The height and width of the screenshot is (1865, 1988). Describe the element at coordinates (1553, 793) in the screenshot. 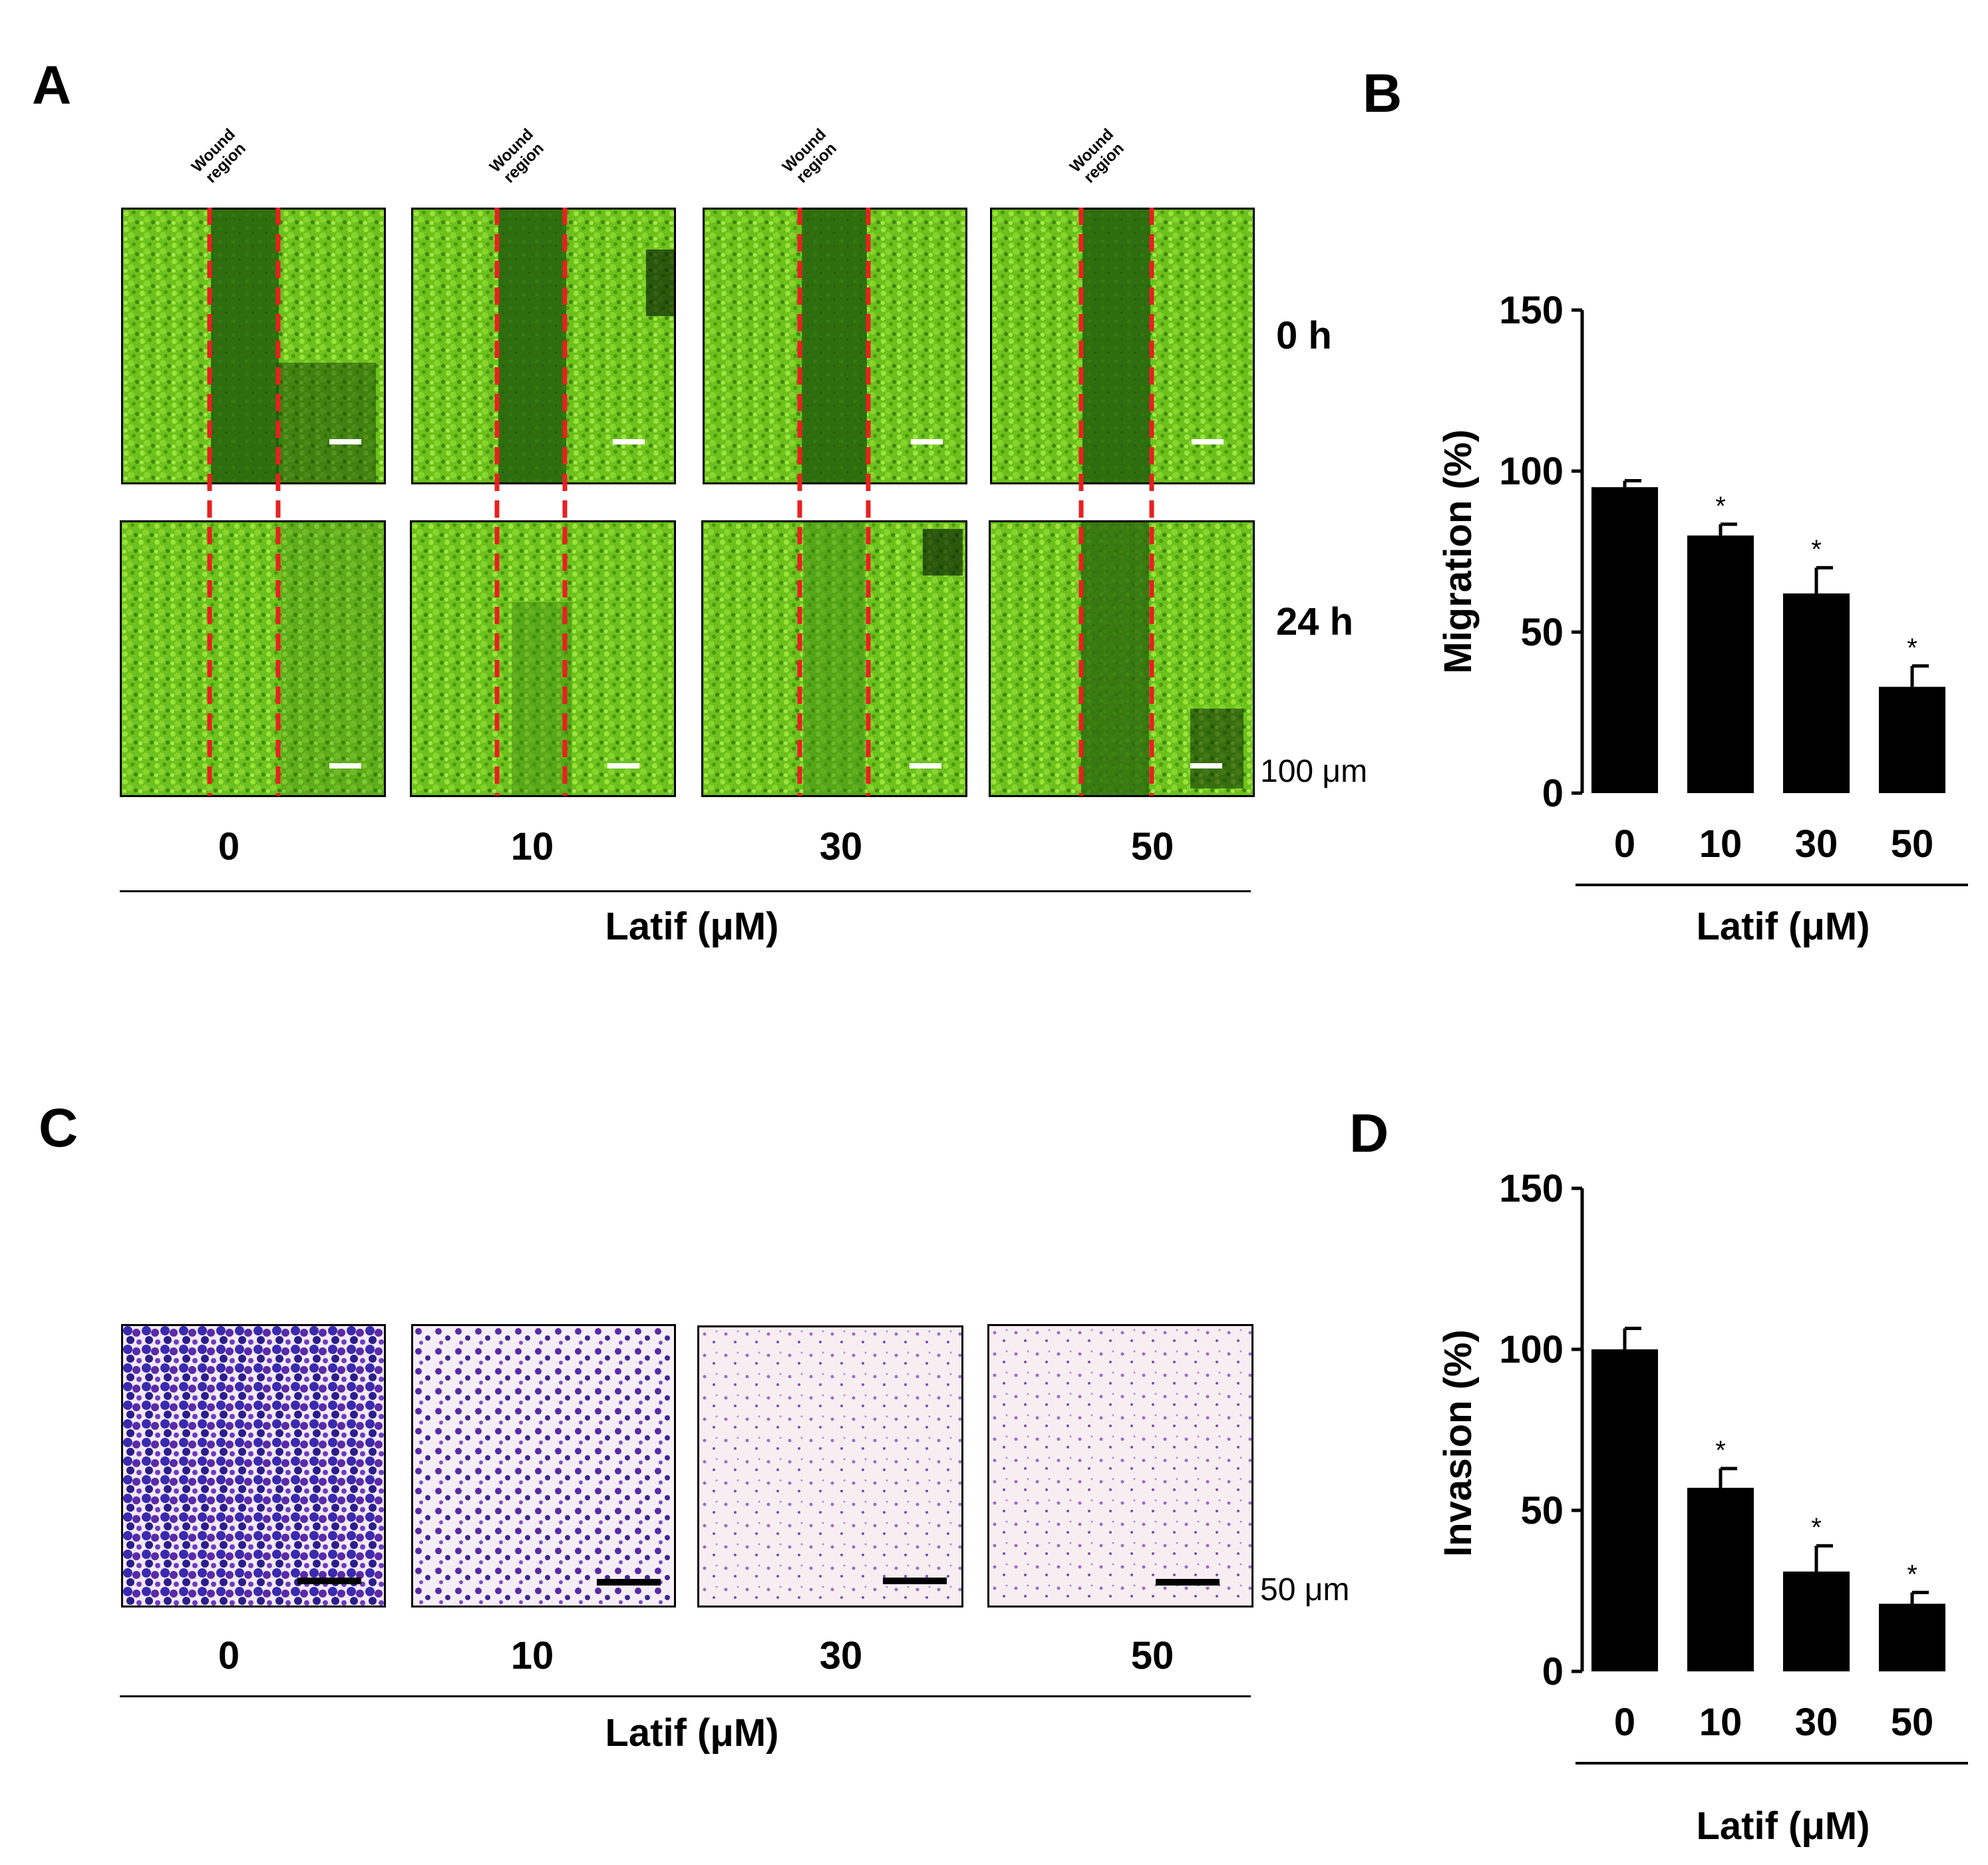

I see `migration-y-tick-label: 0` at that location.